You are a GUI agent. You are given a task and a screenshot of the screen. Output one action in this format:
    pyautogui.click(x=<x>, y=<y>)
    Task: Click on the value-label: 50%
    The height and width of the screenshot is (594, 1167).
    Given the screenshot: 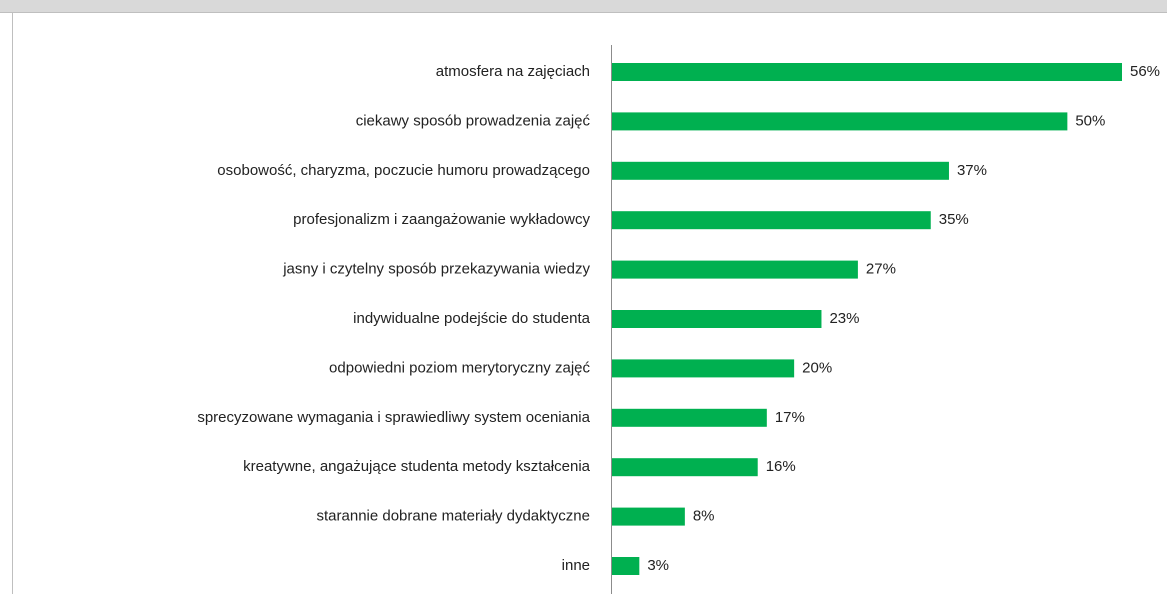 What is the action you would take?
    pyautogui.click(x=1090, y=120)
    